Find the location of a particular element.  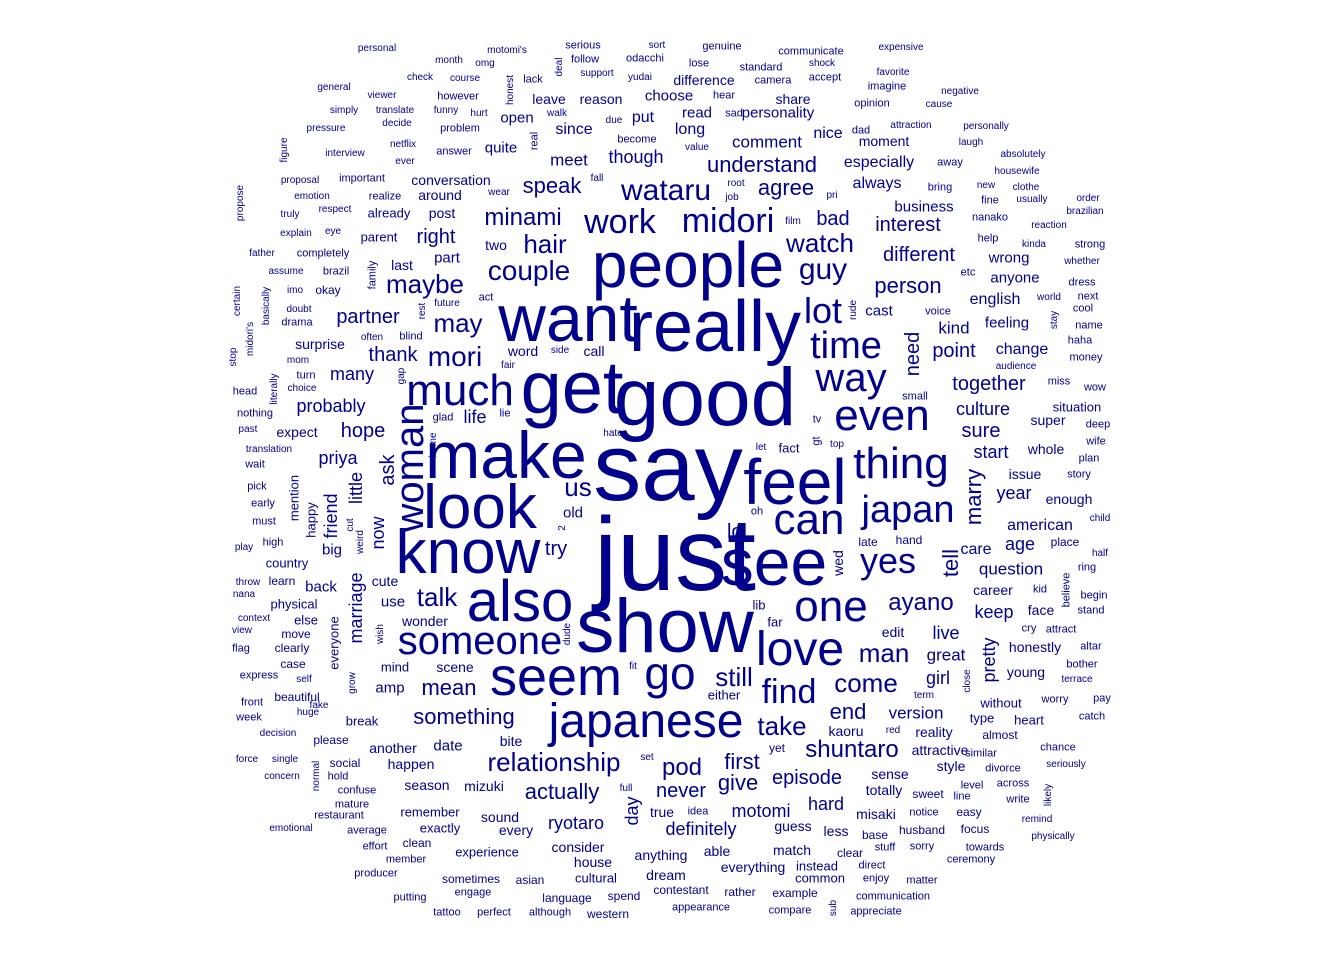

word-answer: answer is located at coordinates (454, 151).